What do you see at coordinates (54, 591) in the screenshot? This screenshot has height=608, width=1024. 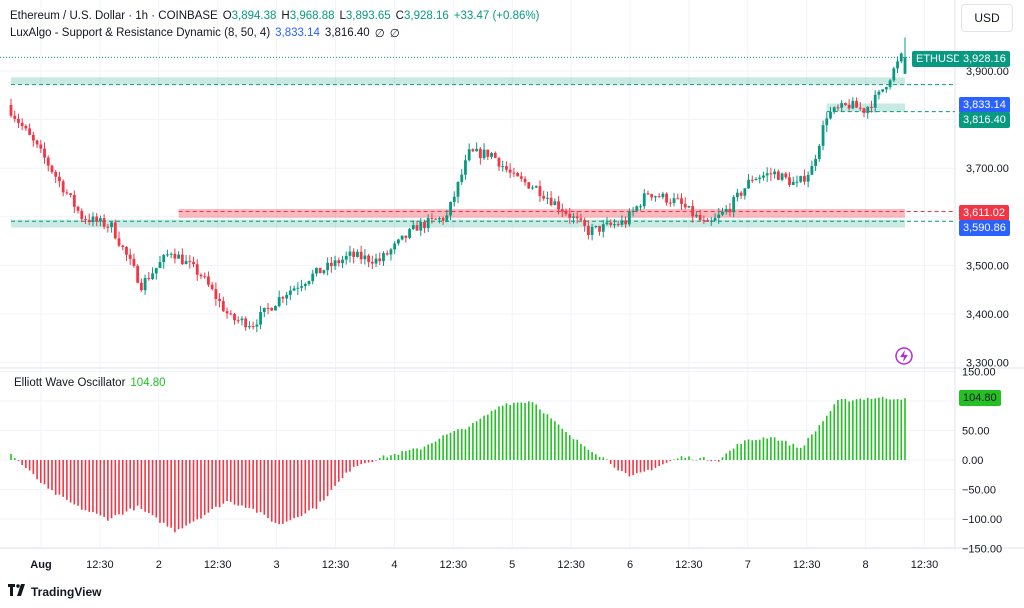 I see `tradingview-logo: TradingView` at bounding box center [54, 591].